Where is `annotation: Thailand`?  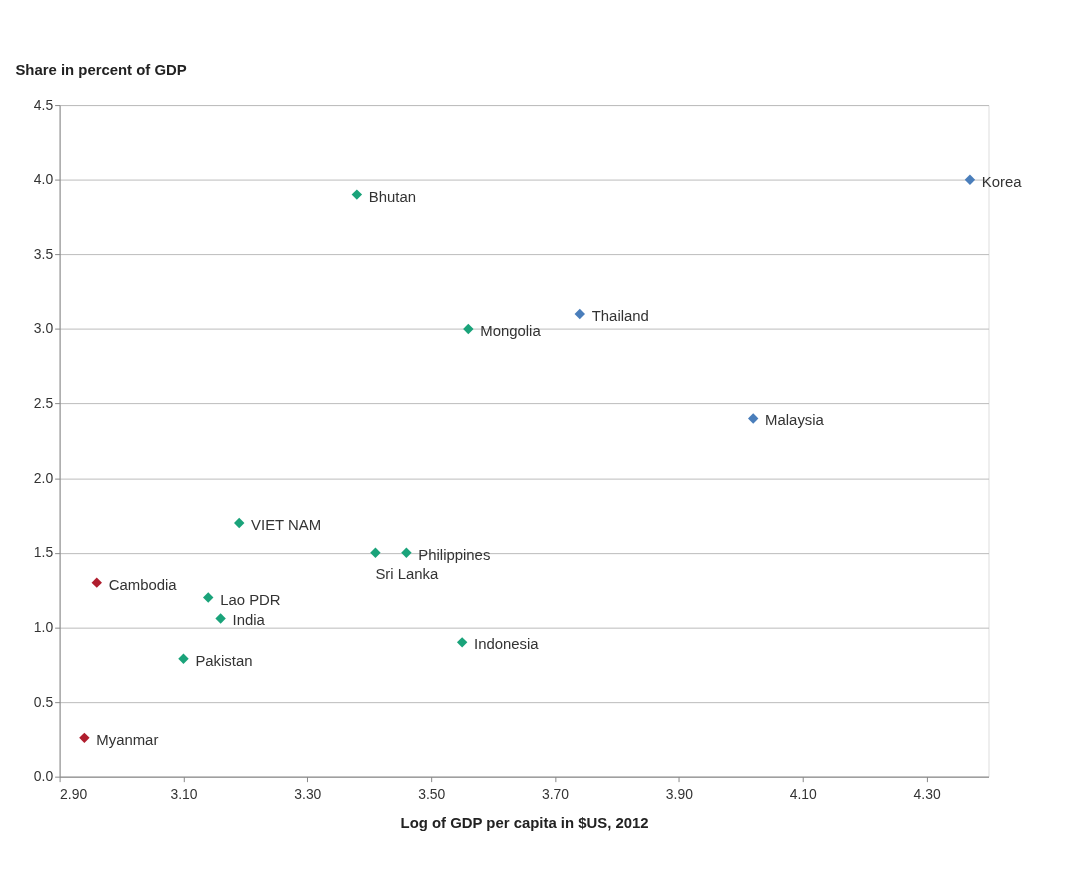 annotation: Thailand is located at coordinates (620, 315).